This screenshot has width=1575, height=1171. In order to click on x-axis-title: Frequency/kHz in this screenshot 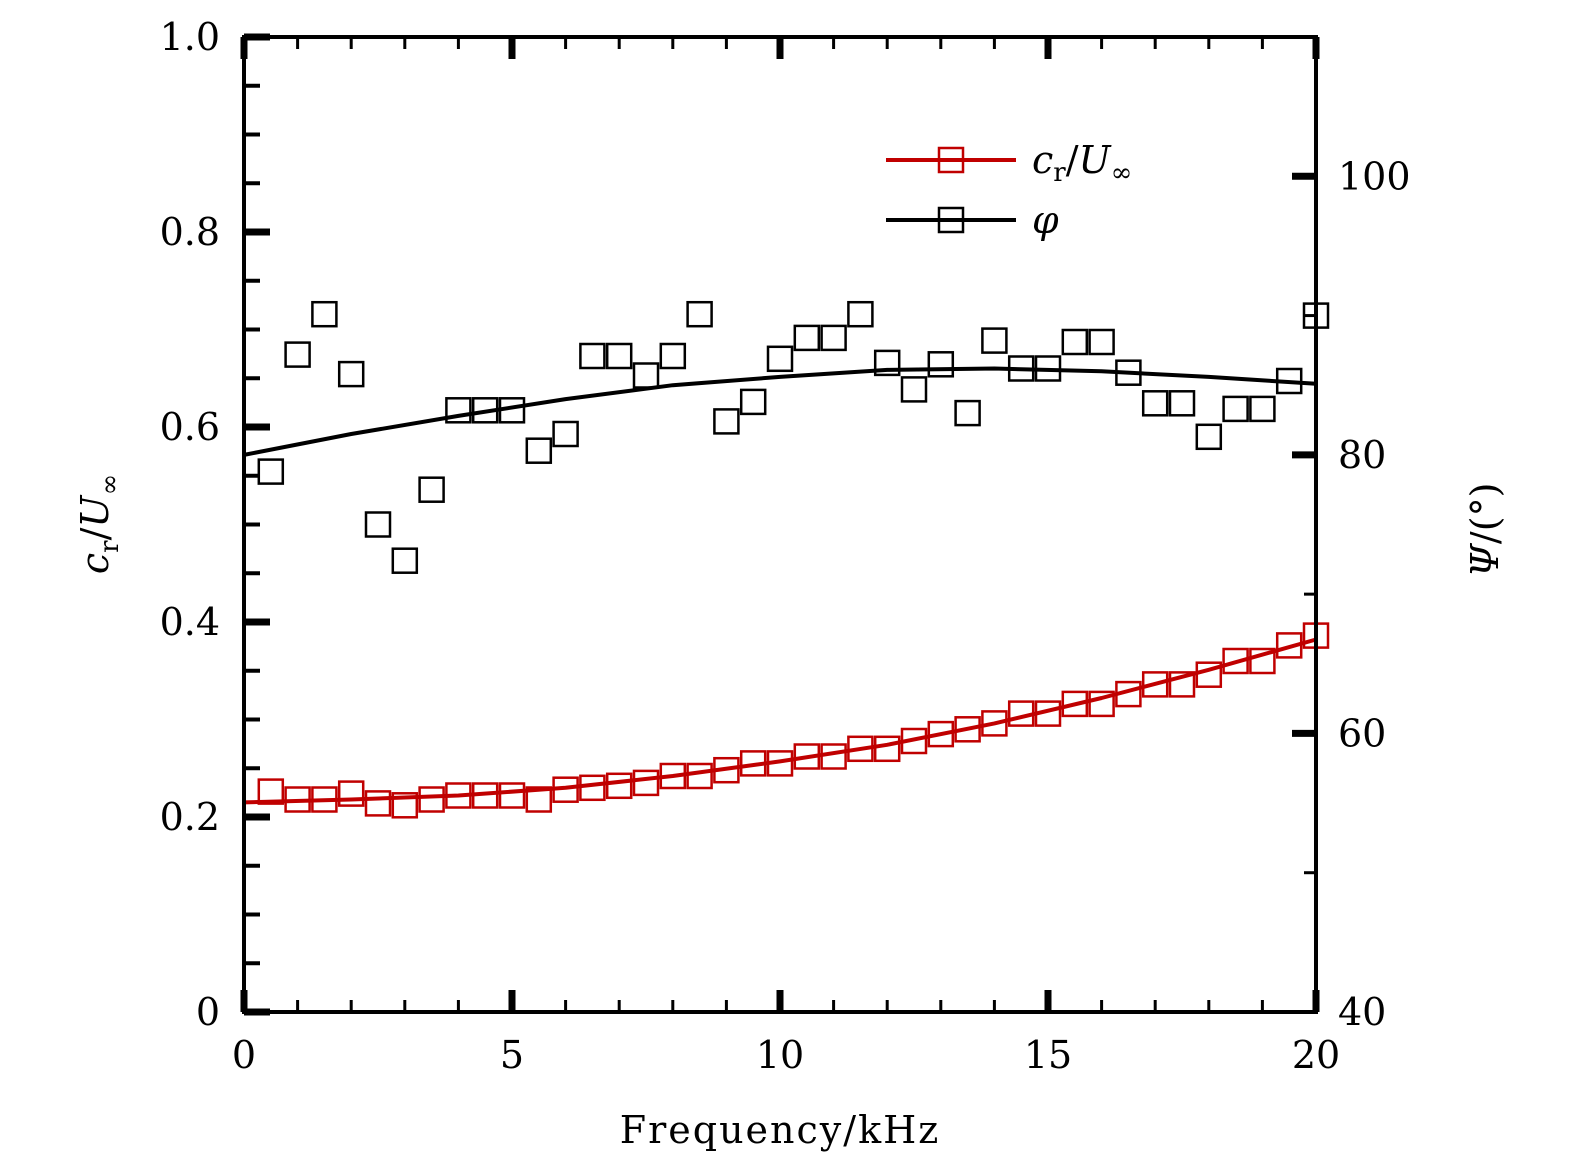, I will do `click(780, 1130)`.